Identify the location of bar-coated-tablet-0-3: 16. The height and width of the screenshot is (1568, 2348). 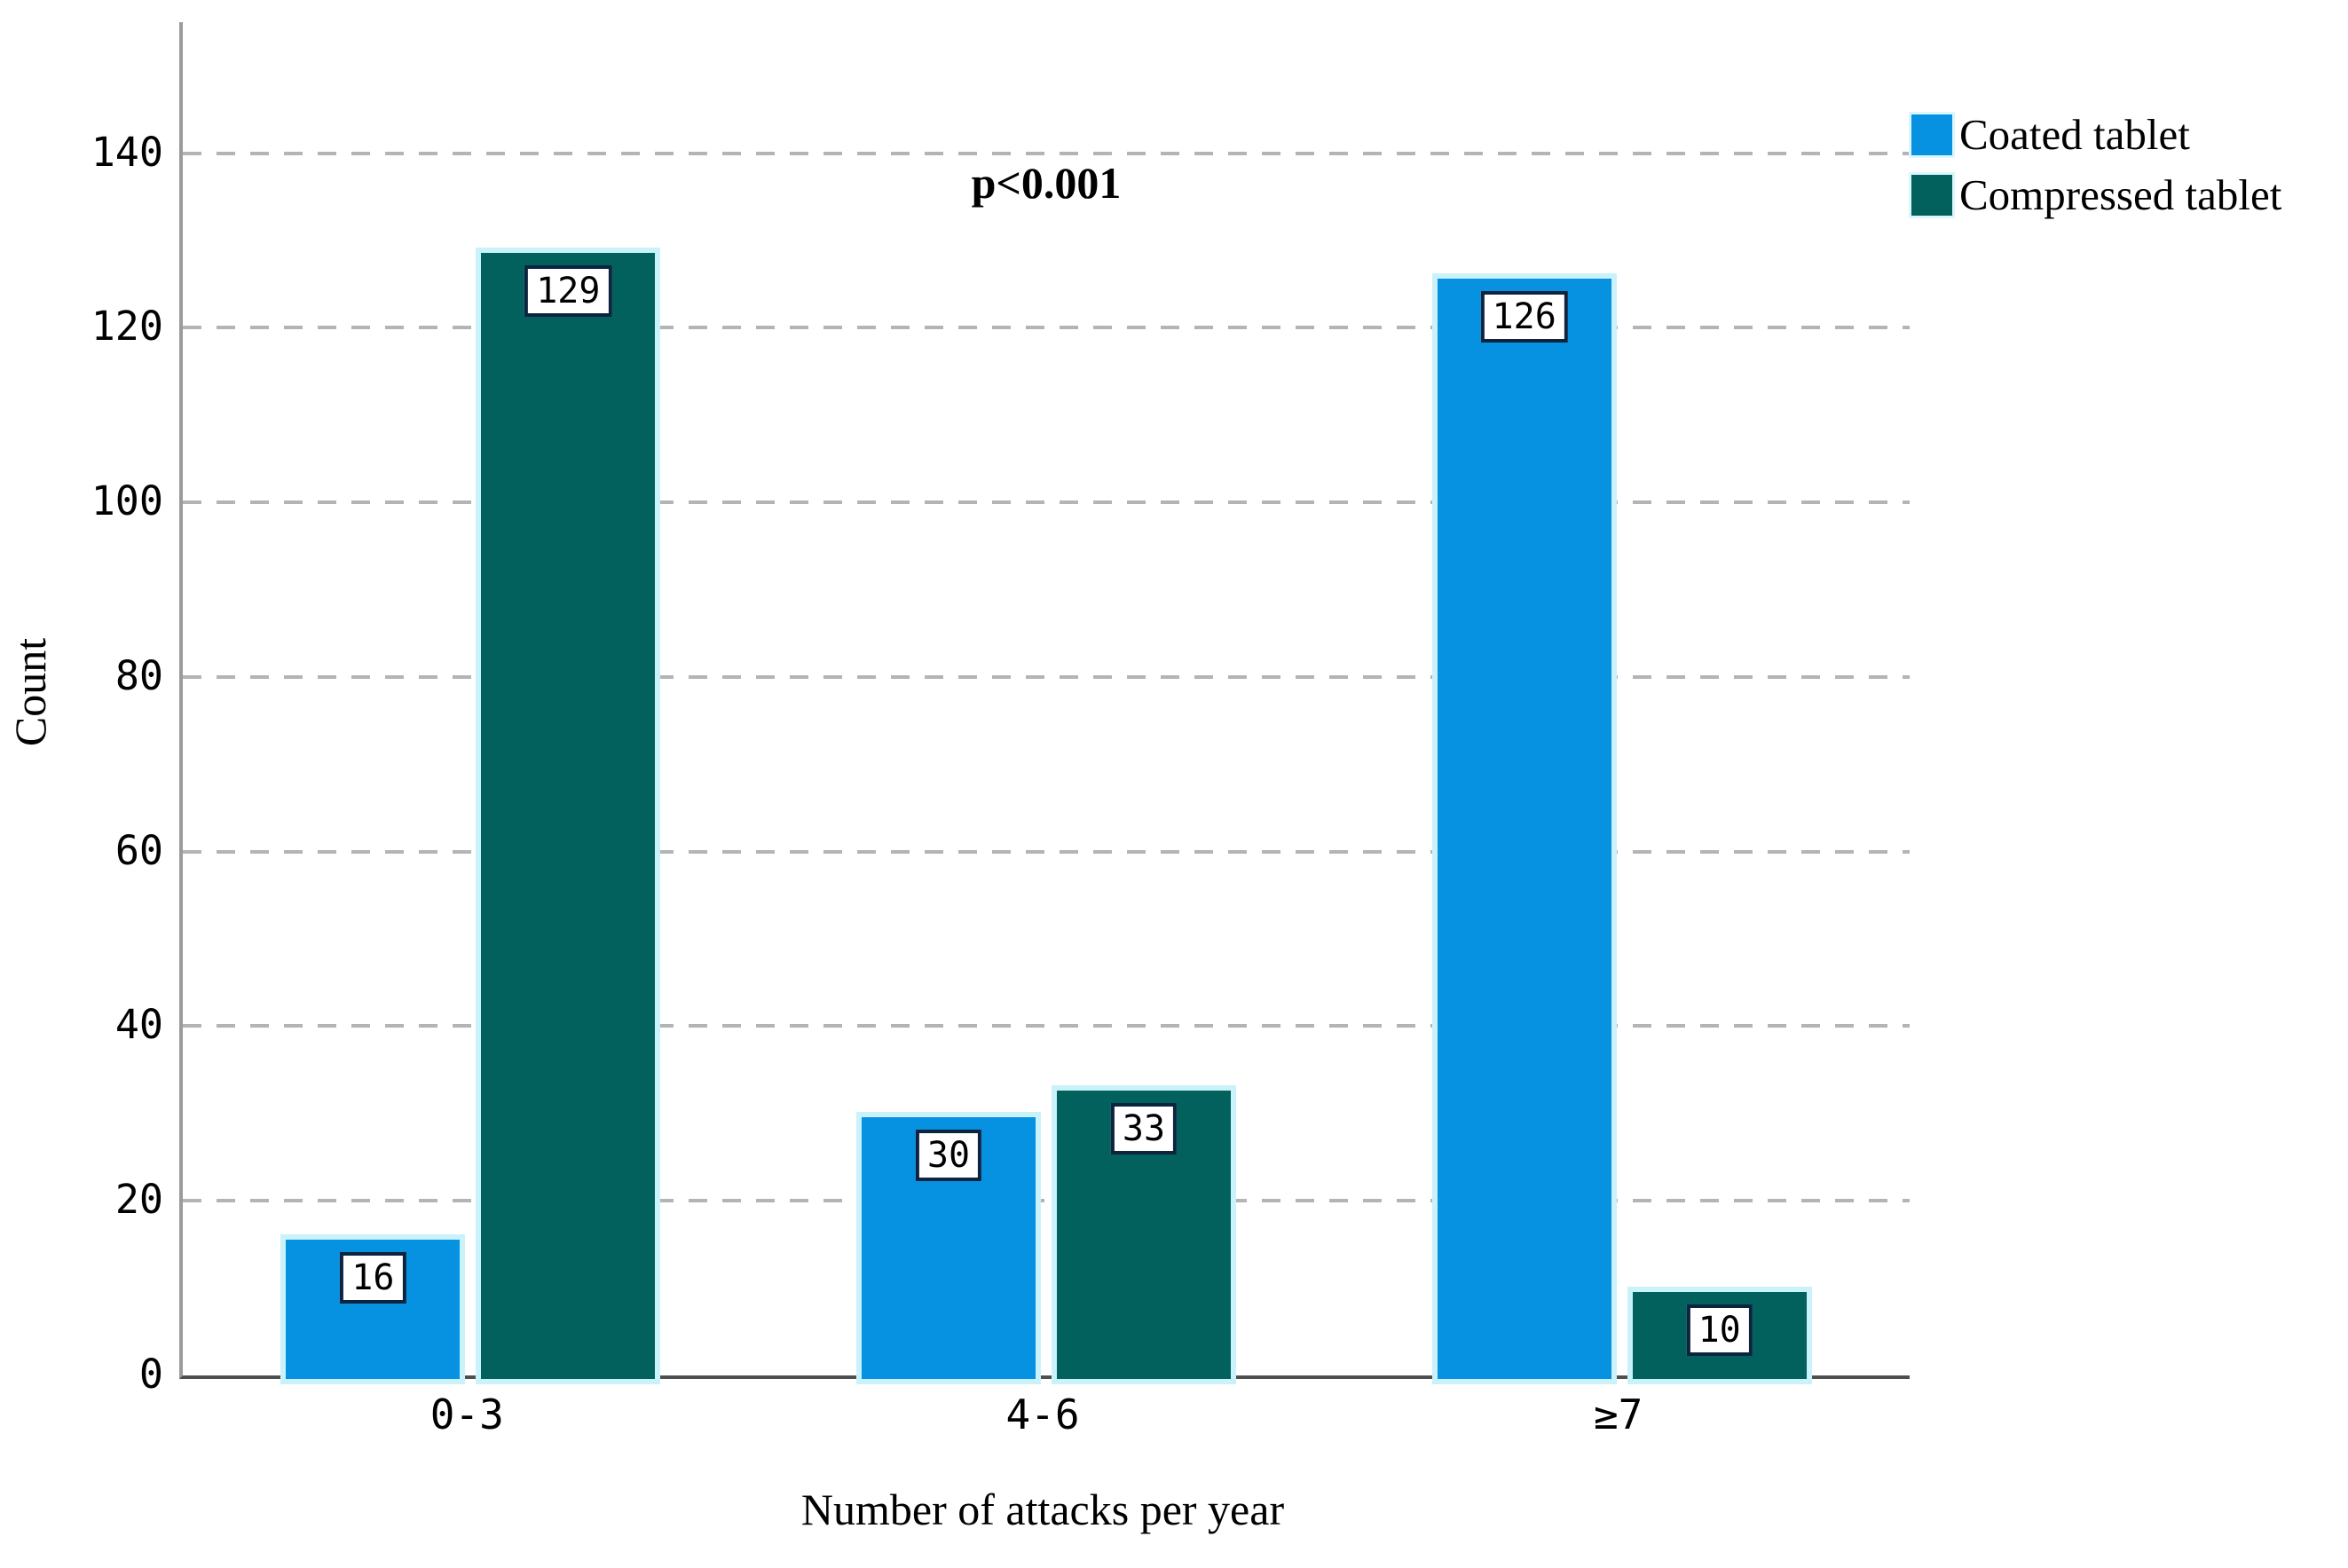
(373, 1309).